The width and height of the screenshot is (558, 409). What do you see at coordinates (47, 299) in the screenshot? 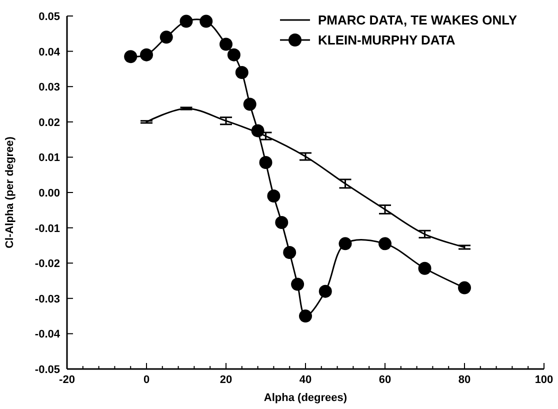
I see `y-tick-label: -0.03` at bounding box center [47, 299].